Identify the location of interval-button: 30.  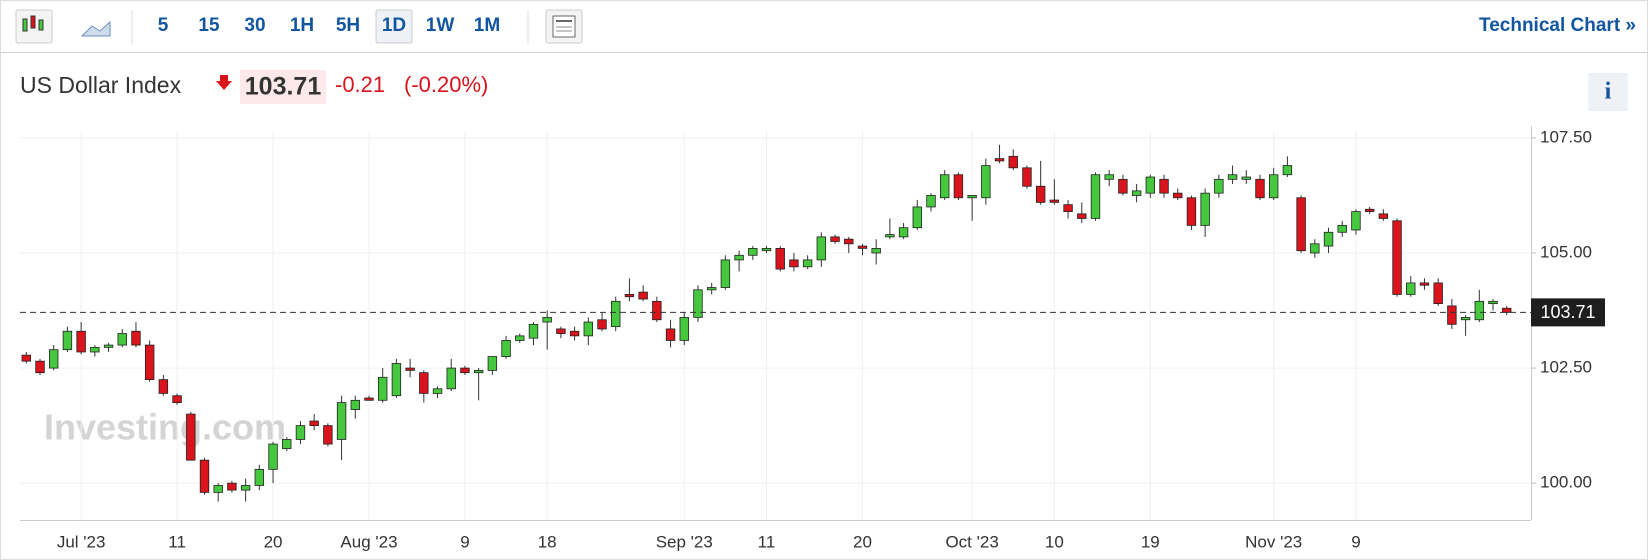
(254, 25).